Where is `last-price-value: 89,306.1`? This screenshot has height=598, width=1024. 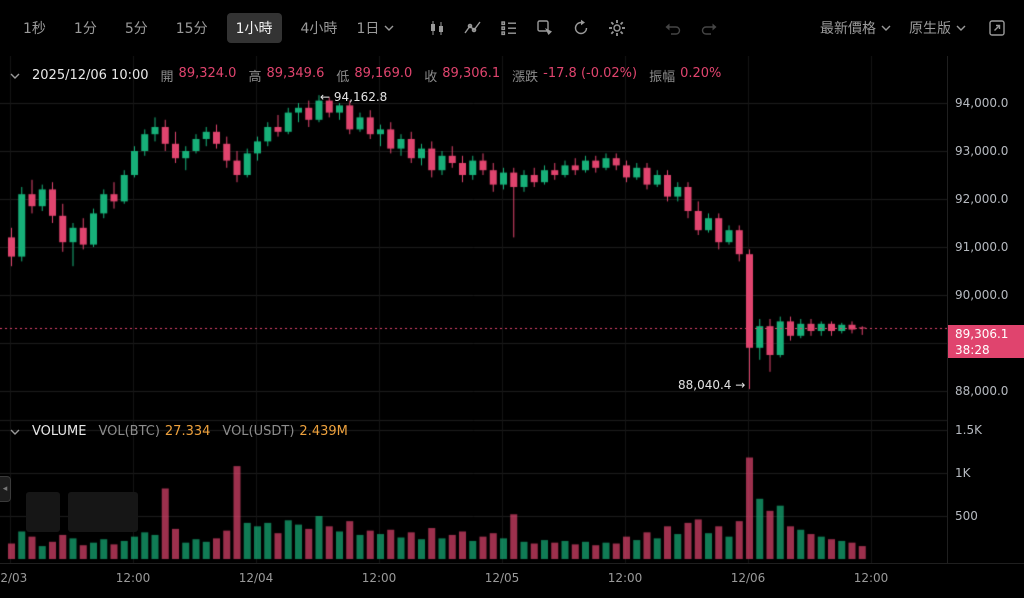
last-price-value: 89,306.1 is located at coordinates (982, 334).